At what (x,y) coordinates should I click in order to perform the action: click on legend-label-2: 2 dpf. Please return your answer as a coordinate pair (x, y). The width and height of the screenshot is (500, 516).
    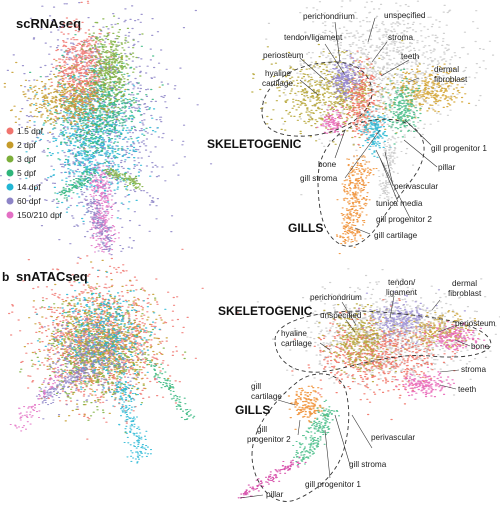
    Looking at the image, I should click on (27, 145).